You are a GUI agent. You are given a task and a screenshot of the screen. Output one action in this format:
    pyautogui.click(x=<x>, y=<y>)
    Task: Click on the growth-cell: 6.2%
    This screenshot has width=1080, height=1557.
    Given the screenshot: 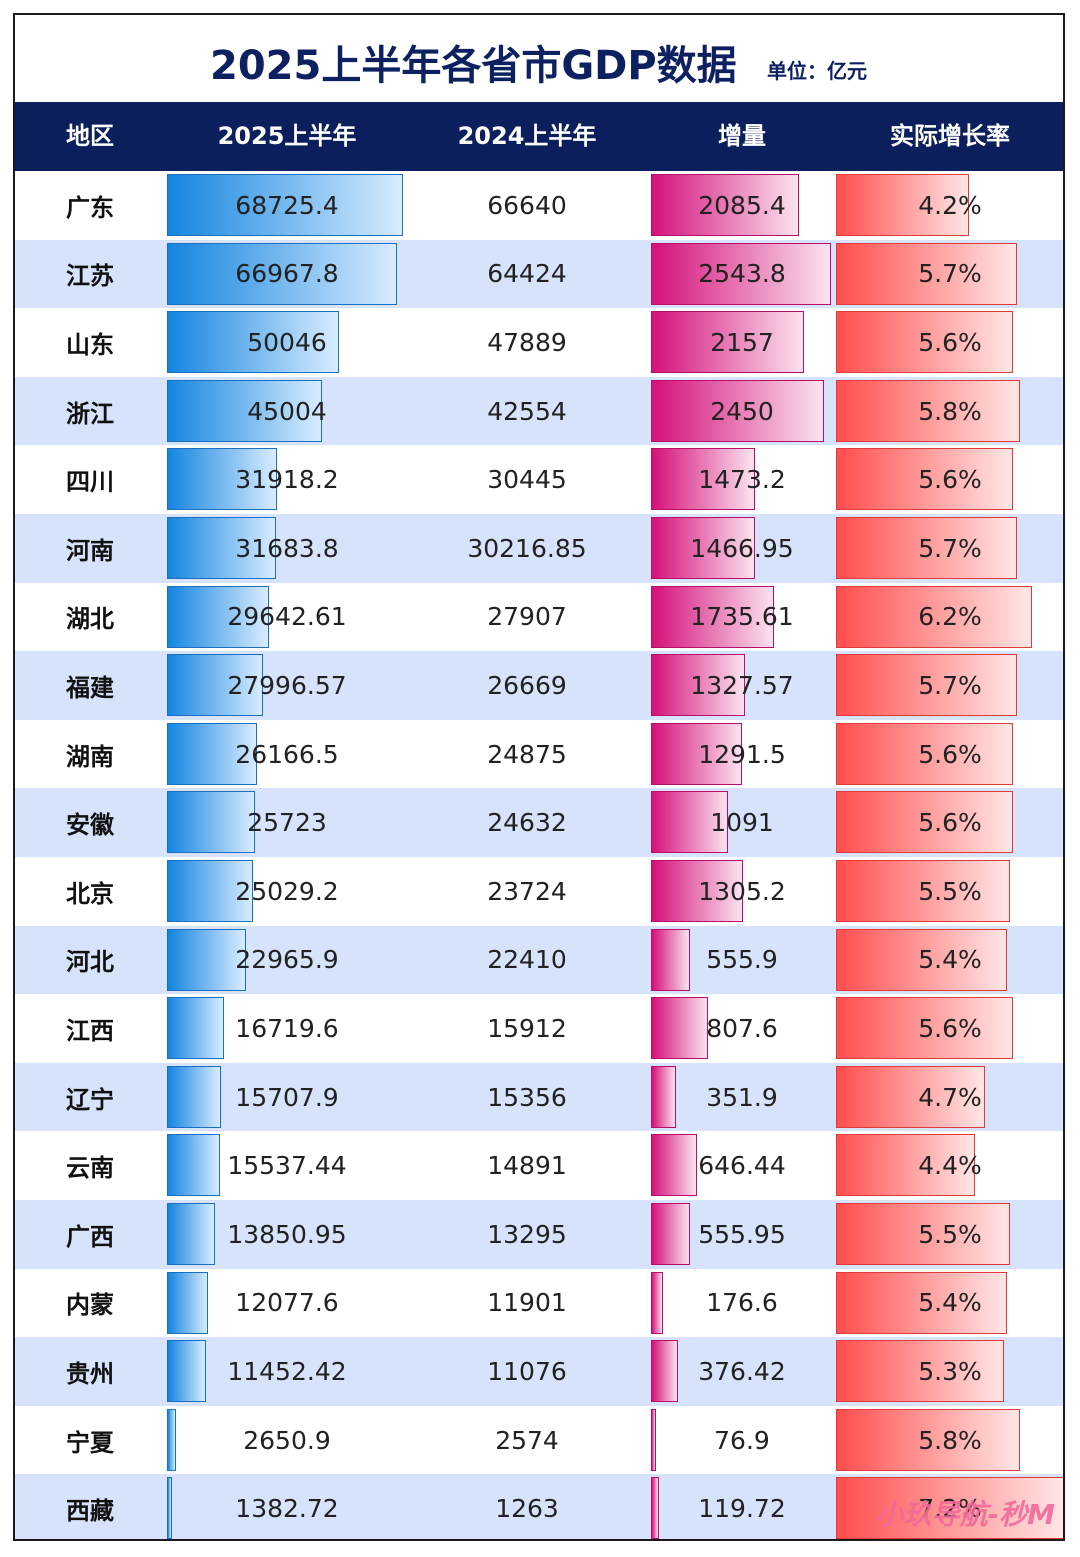 What is the action you would take?
    pyautogui.click(x=950, y=617)
    